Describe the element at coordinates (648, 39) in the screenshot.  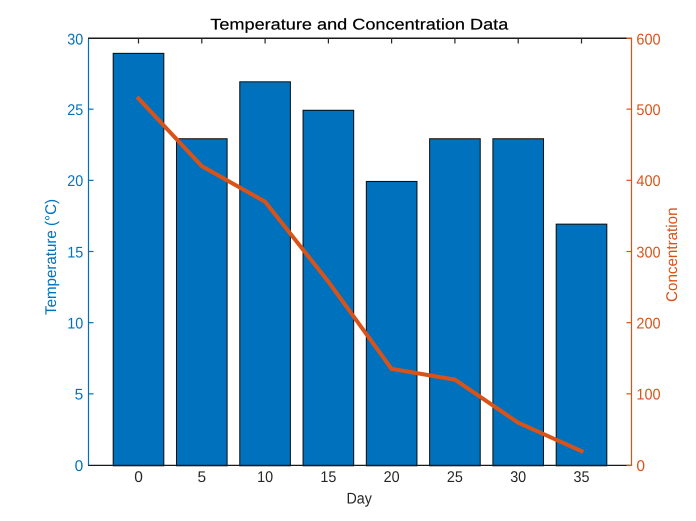
I see `svg-text: 600` at that location.